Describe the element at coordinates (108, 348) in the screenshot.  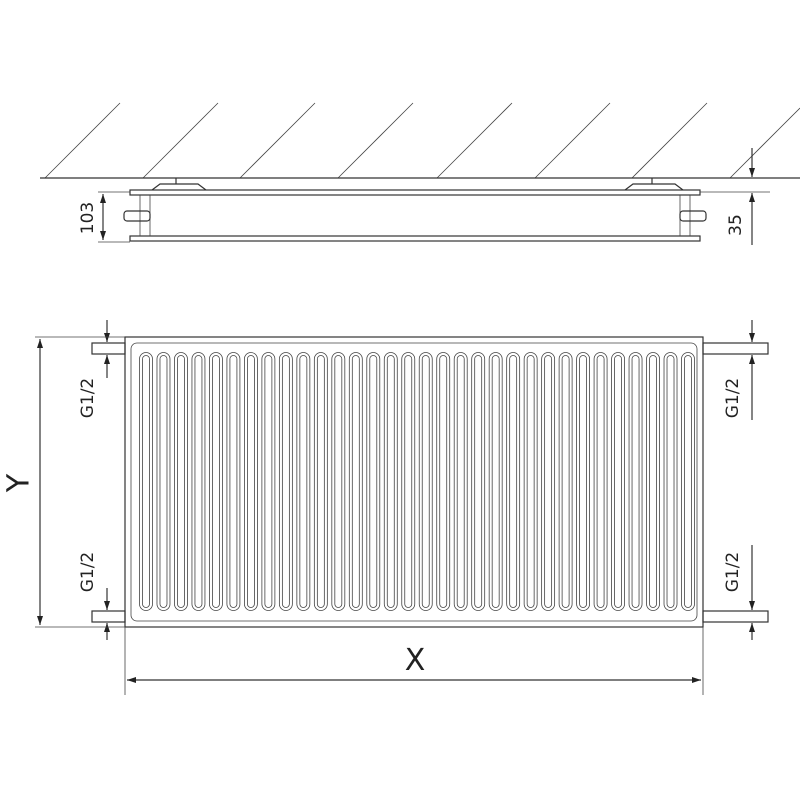
I see `pipe-top-left` at that location.